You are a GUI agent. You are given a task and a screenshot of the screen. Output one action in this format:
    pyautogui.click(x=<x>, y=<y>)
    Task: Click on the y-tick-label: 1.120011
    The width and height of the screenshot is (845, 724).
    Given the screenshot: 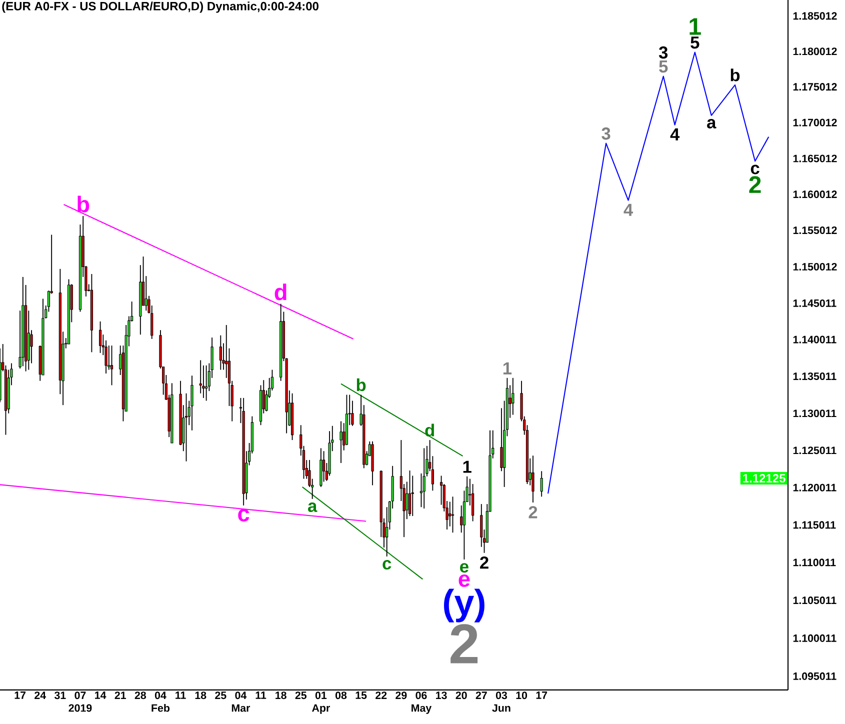 What is the action you would take?
    pyautogui.click(x=814, y=488)
    